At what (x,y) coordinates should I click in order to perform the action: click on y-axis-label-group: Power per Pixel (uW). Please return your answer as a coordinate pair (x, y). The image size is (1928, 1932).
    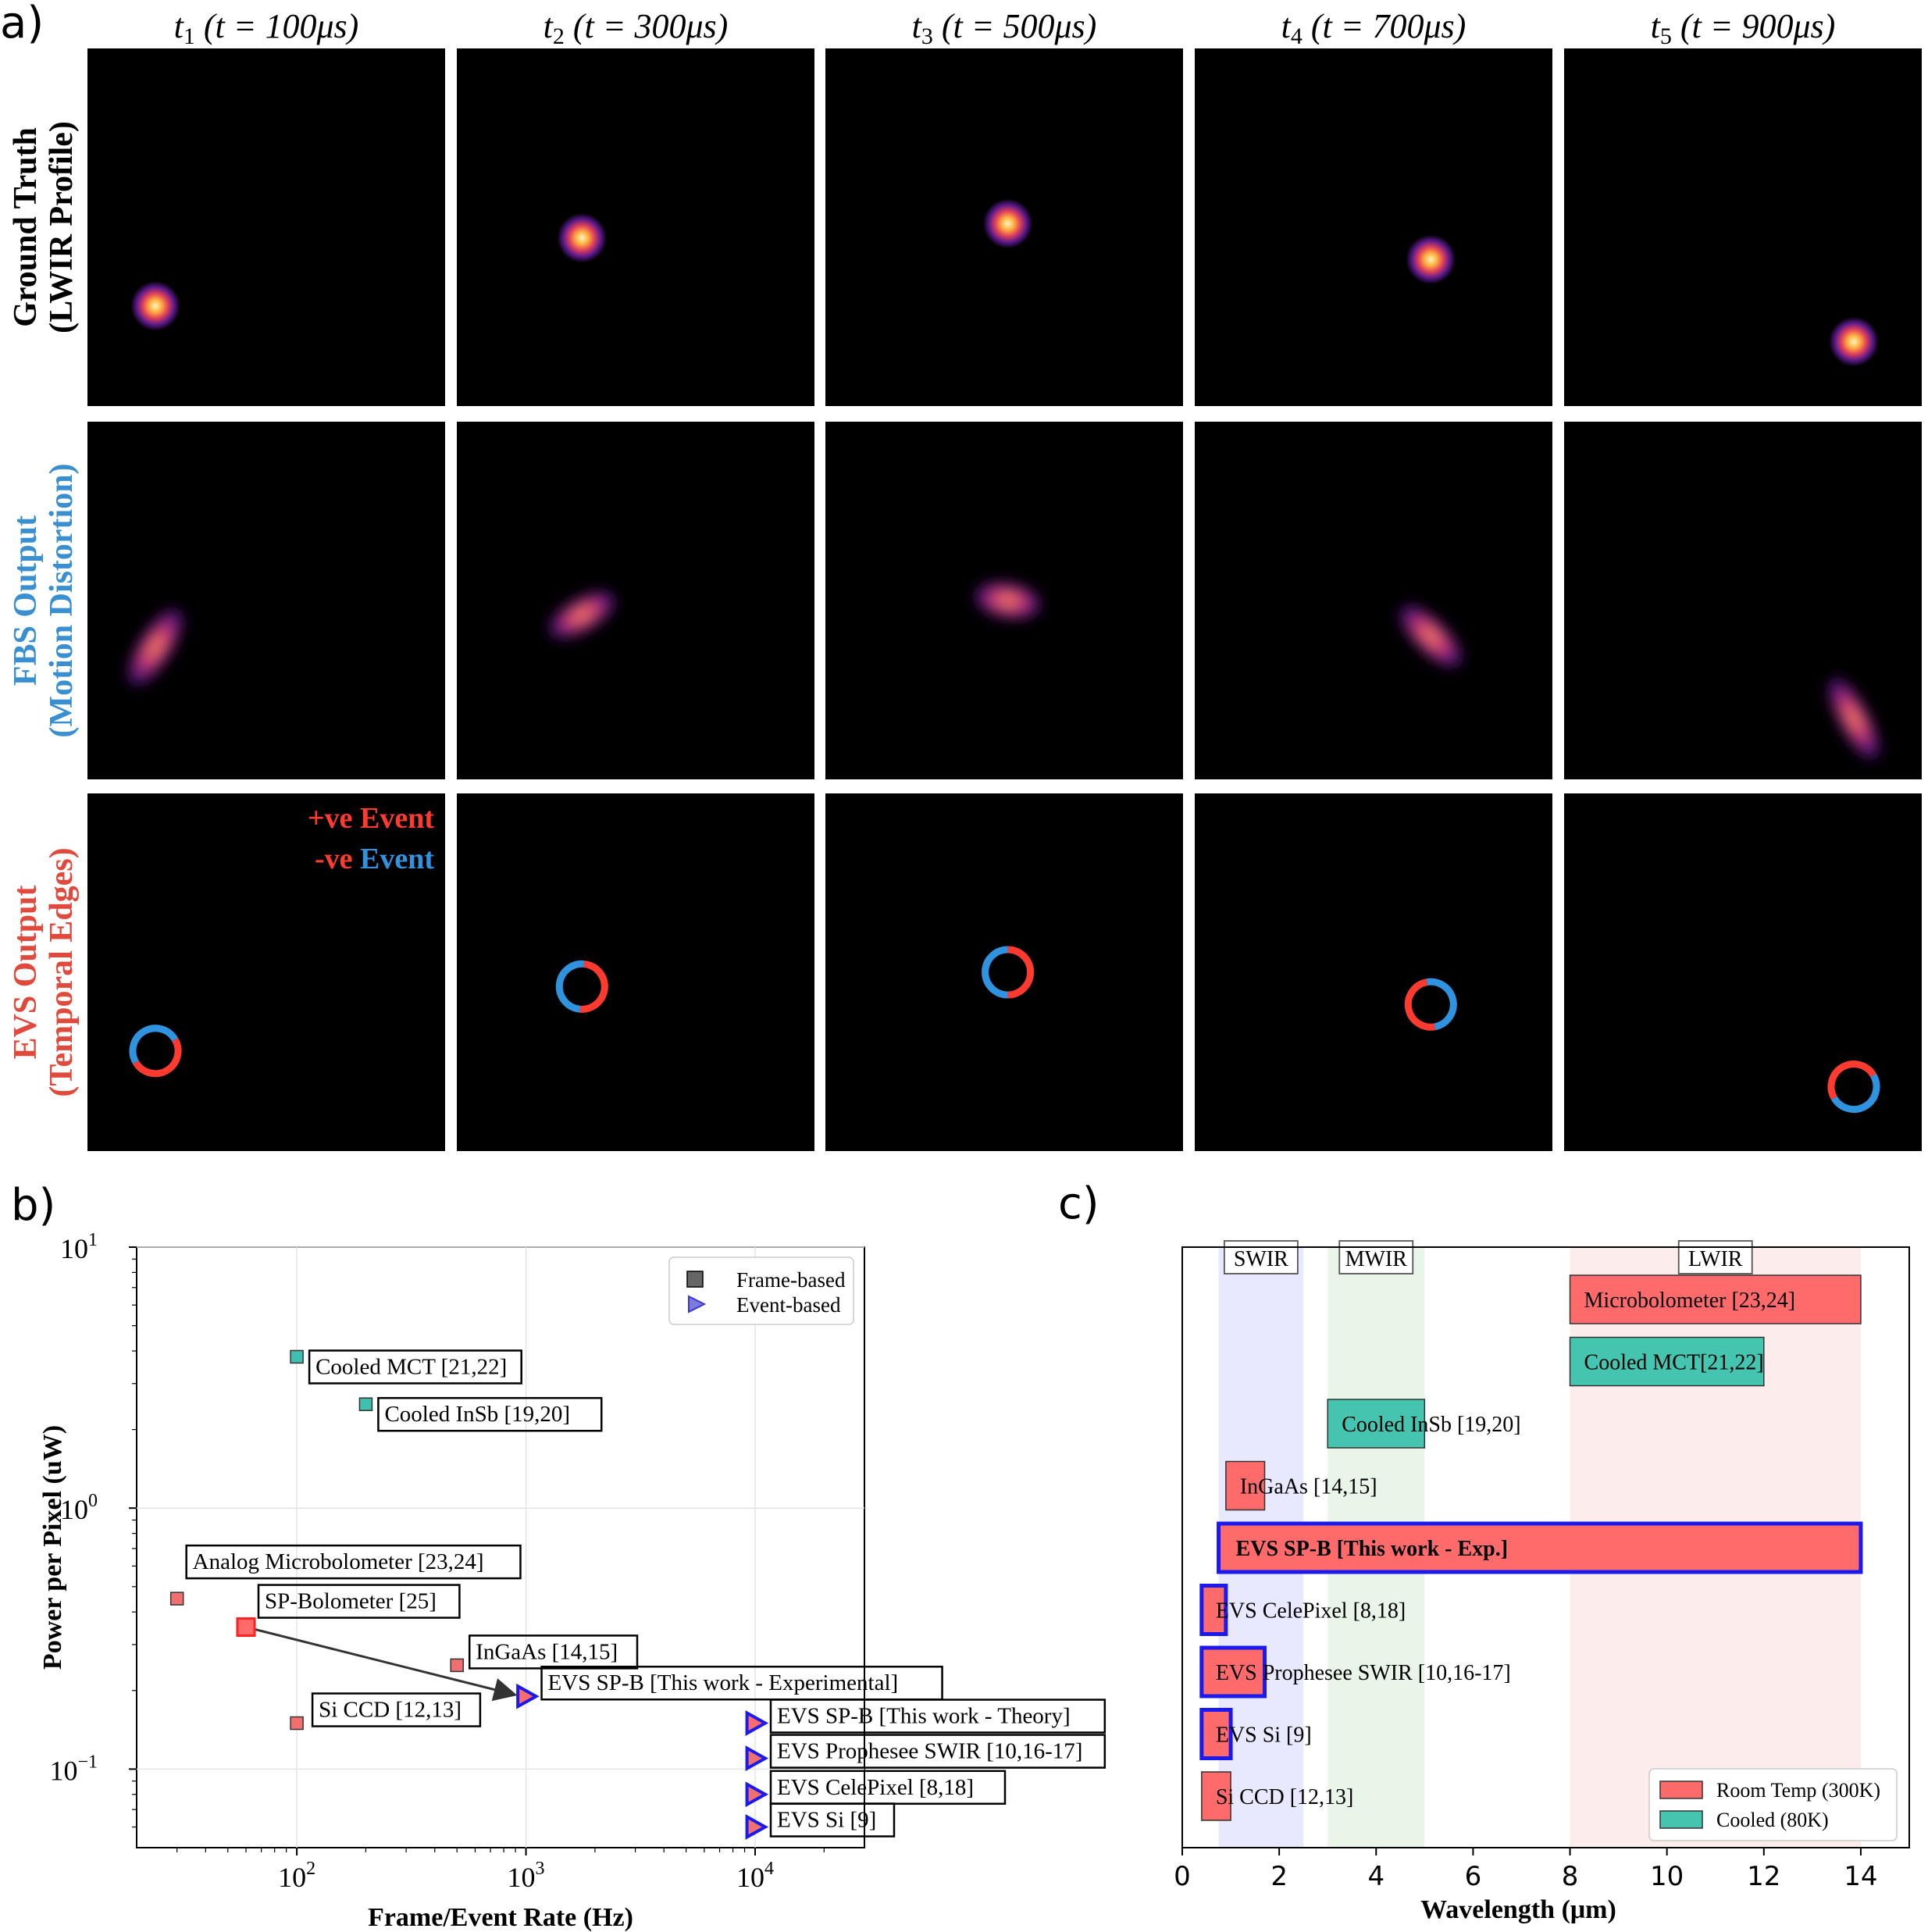
    Looking at the image, I should click on (52, 1547).